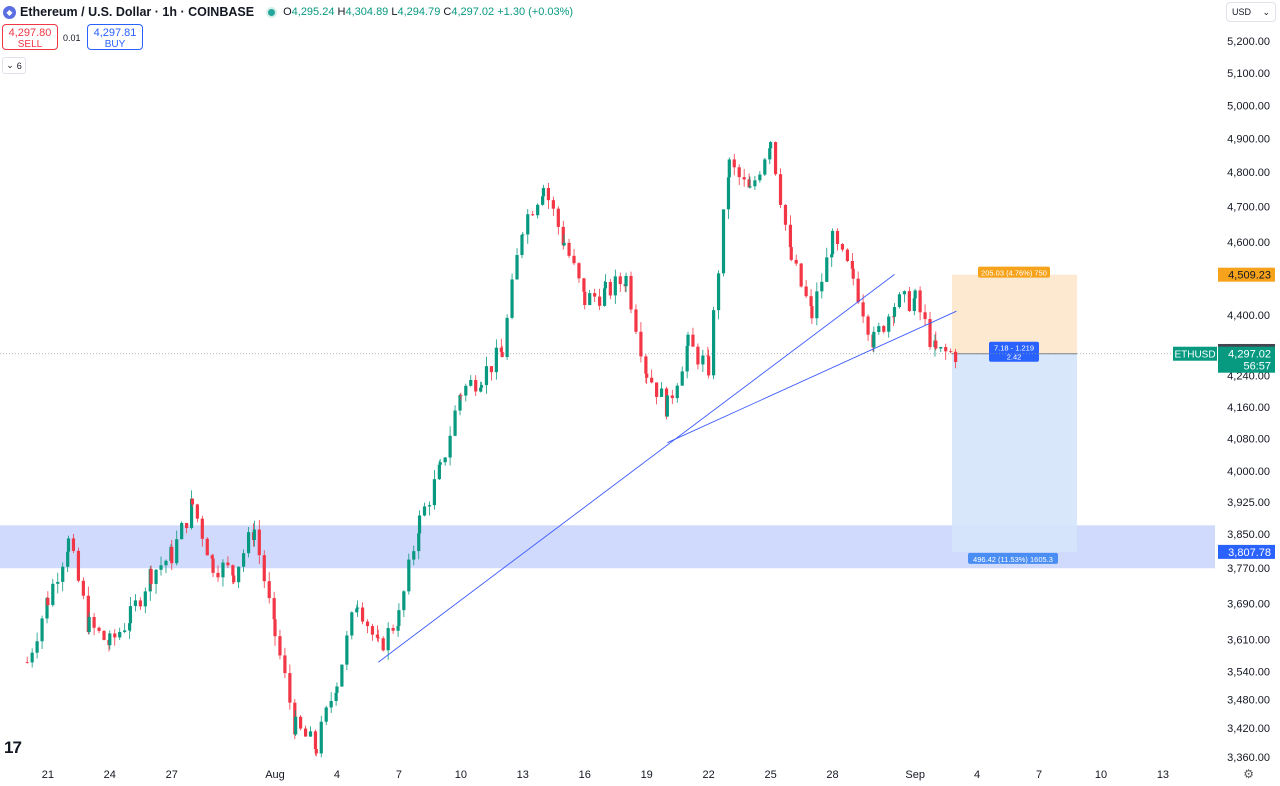 This screenshot has height=786, width=1280. What do you see at coordinates (1014, 357) in the screenshot?
I see `entry-info-box-text: 2.42` at bounding box center [1014, 357].